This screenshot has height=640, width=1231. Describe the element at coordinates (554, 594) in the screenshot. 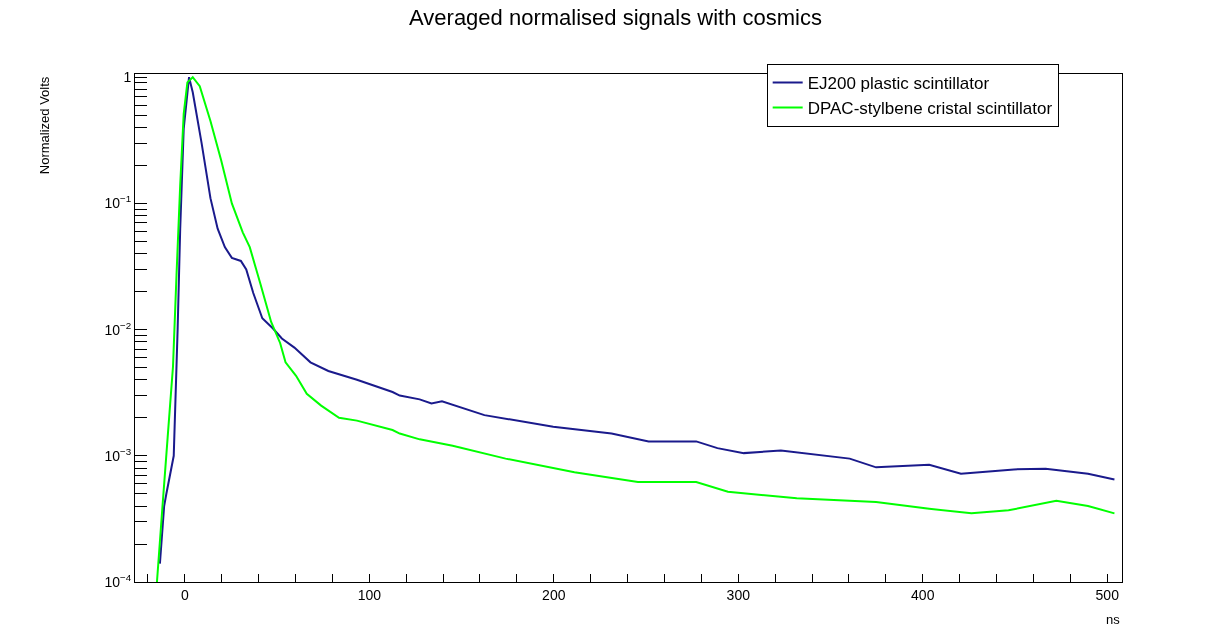

I see `x-tick-label: 200` at that location.